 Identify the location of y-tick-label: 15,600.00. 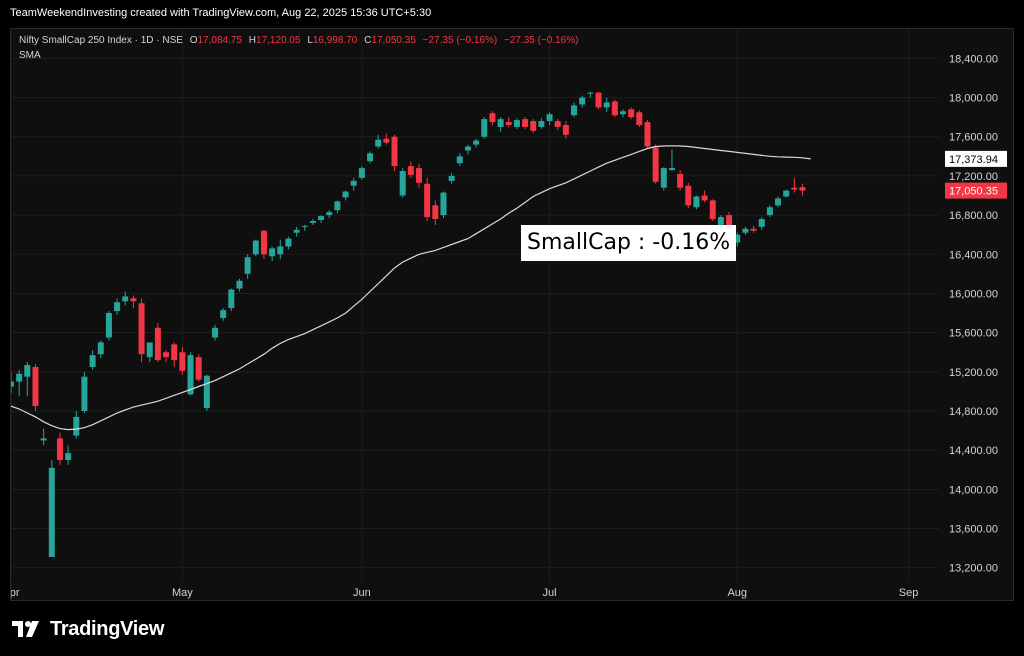
(973, 334).